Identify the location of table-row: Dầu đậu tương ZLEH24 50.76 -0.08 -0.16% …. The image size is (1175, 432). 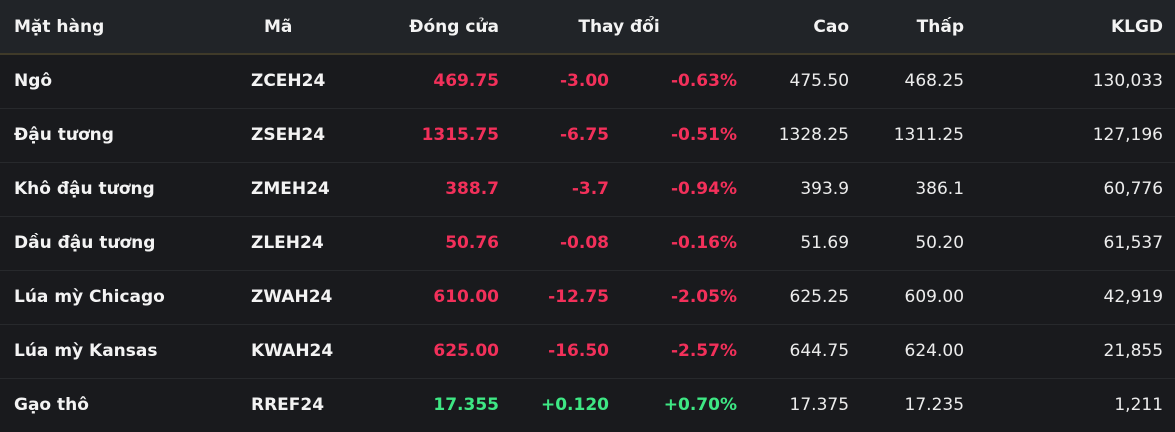
(587, 242).